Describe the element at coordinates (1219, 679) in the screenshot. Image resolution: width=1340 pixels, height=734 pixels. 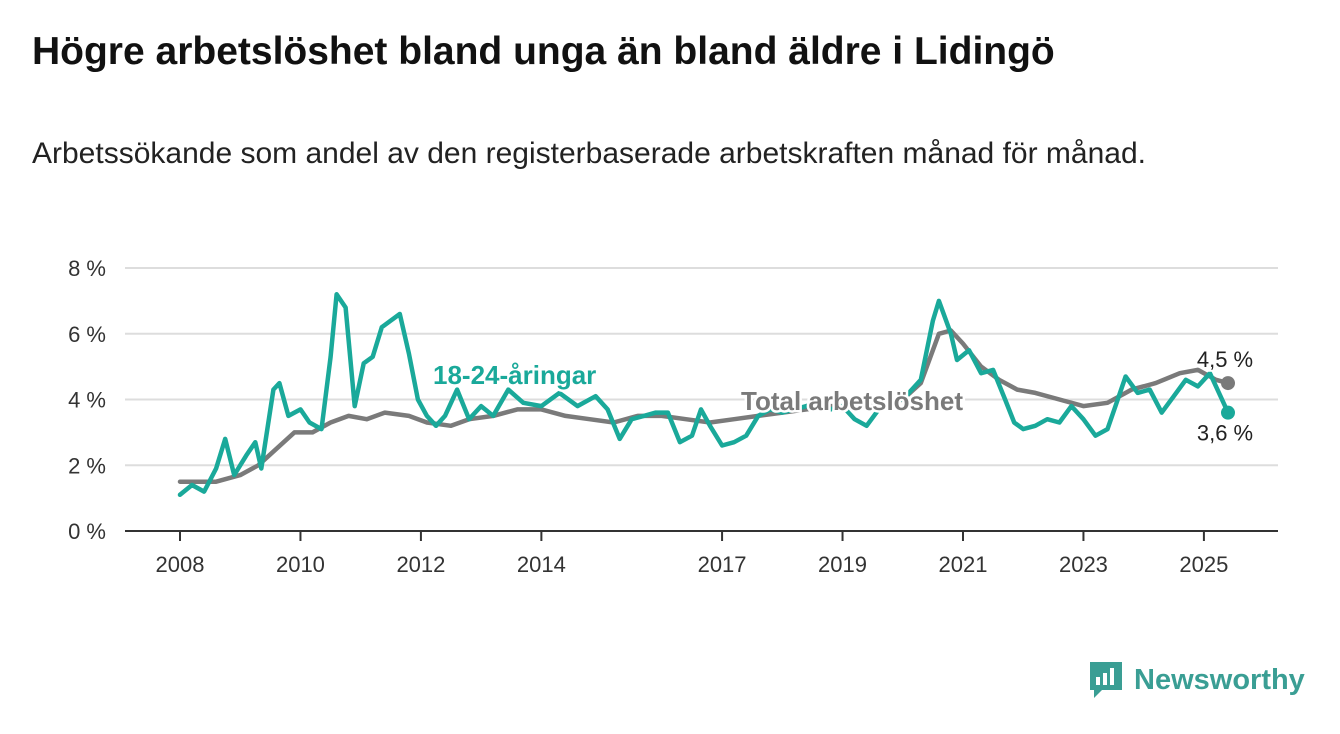
I see `brand-name: Newsworthy` at that location.